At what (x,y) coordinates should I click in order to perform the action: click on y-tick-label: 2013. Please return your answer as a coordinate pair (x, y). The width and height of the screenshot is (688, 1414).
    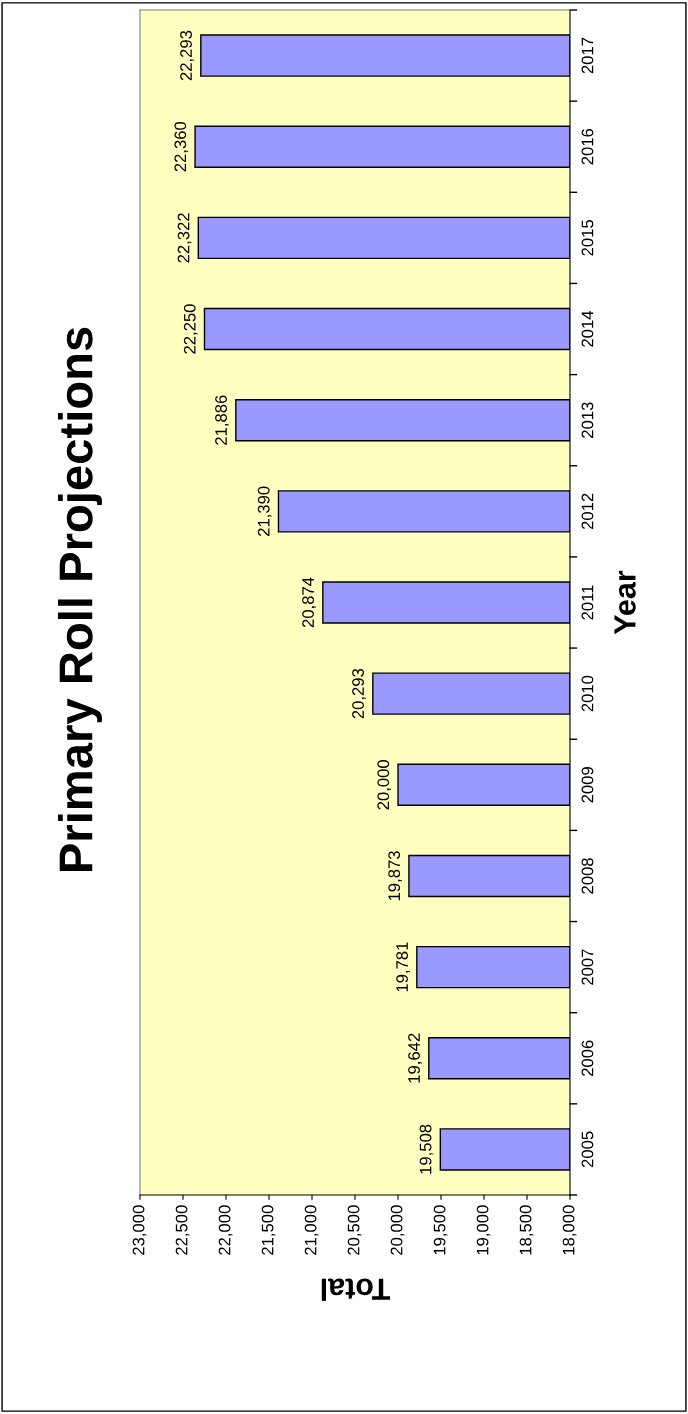
    Looking at the image, I should click on (587, 420).